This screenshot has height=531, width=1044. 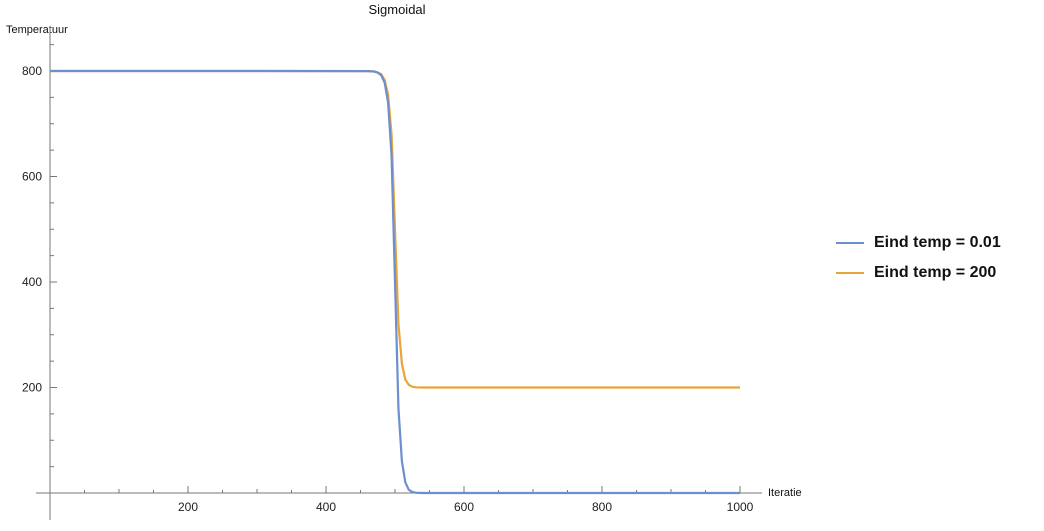 I want to click on y-axis-title: Temperatuur, so click(x=37, y=30).